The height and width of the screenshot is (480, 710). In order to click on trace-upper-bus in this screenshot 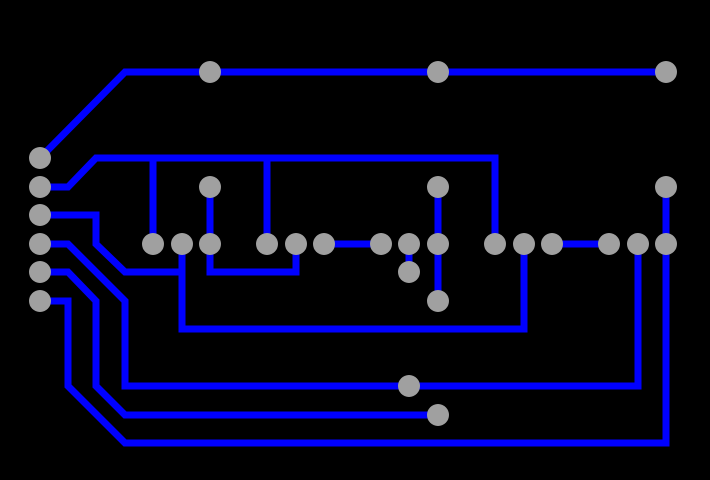, I will do `click(267, 201)`.